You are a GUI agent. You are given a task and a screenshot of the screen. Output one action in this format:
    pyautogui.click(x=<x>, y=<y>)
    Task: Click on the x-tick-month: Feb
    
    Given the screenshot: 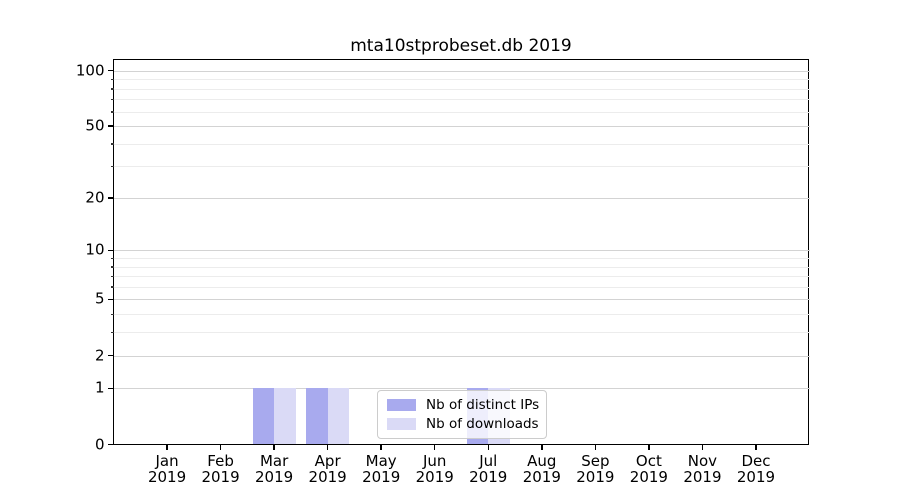 What is the action you would take?
    pyautogui.click(x=220, y=460)
    